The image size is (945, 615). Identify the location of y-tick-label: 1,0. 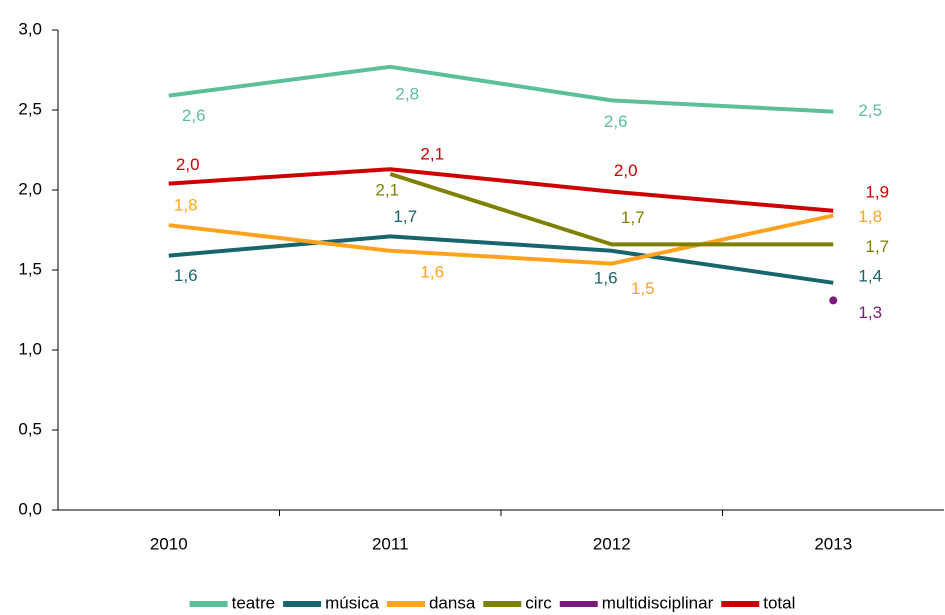
(30, 348).